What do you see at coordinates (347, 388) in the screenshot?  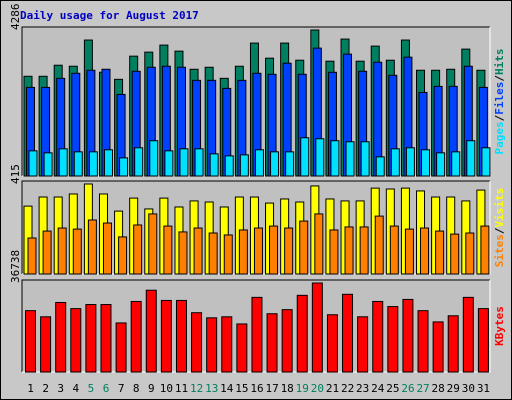 I see `x-tick-label: 22` at bounding box center [347, 388].